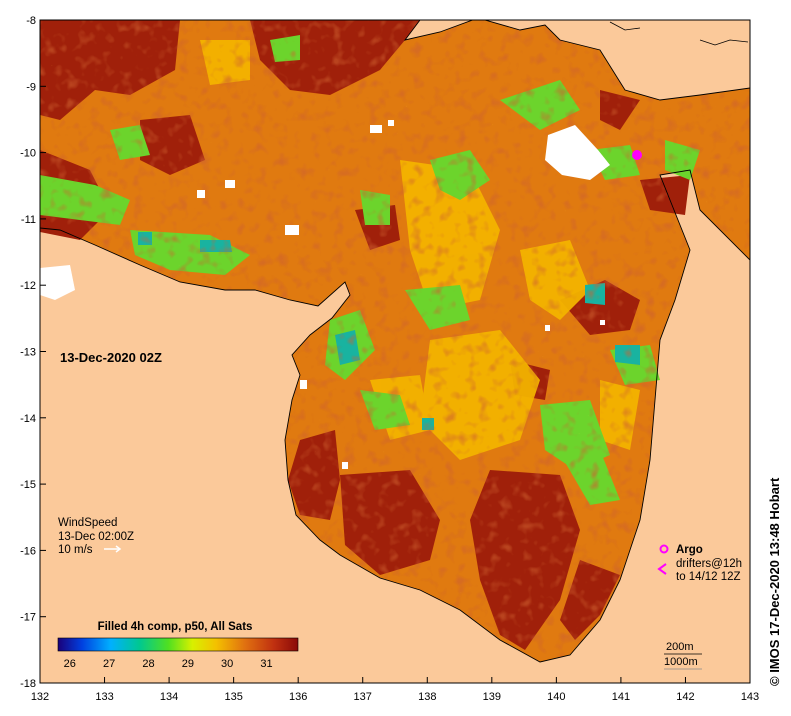 This screenshot has width=791, height=716. Describe the element at coordinates (28, 286) in the screenshot. I see `y-tick-label: -12` at that location.